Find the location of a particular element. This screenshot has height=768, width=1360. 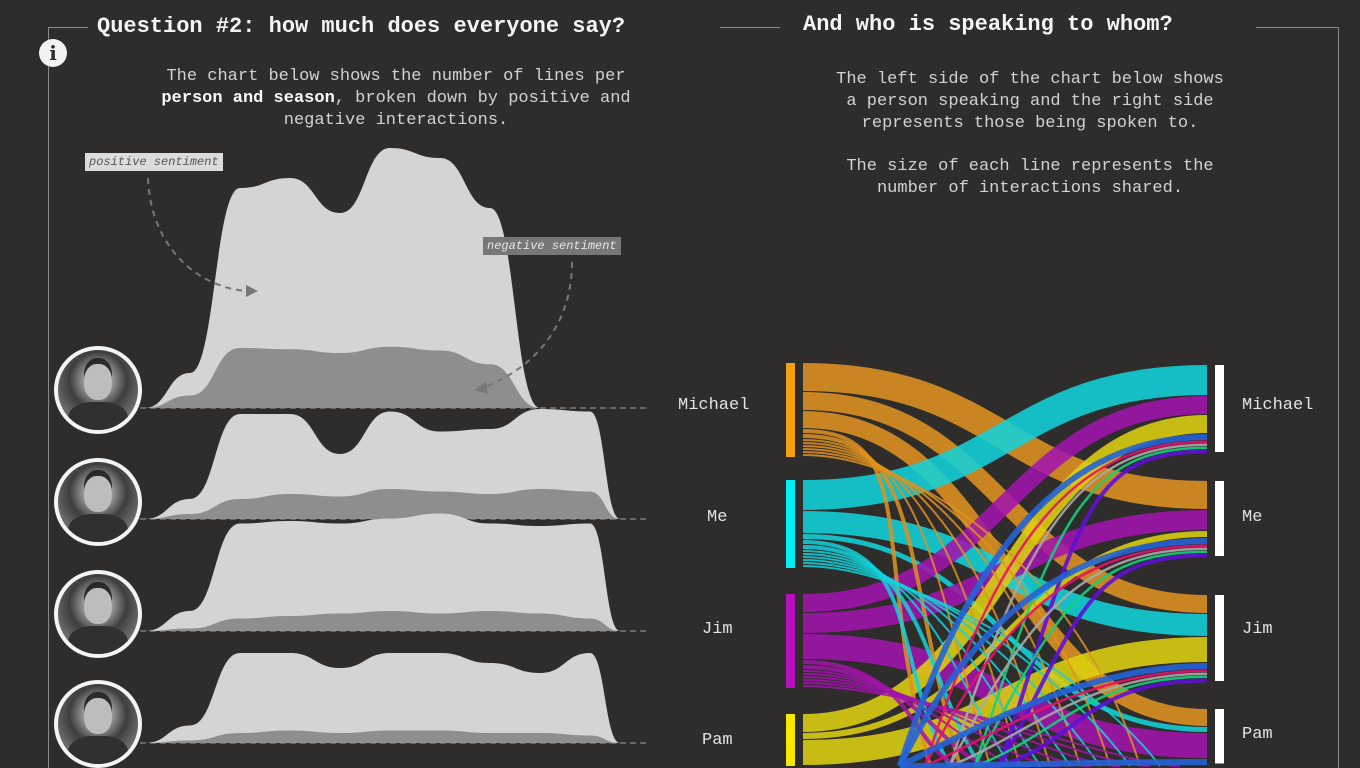

positive-arrow is located at coordinates (196, 234).